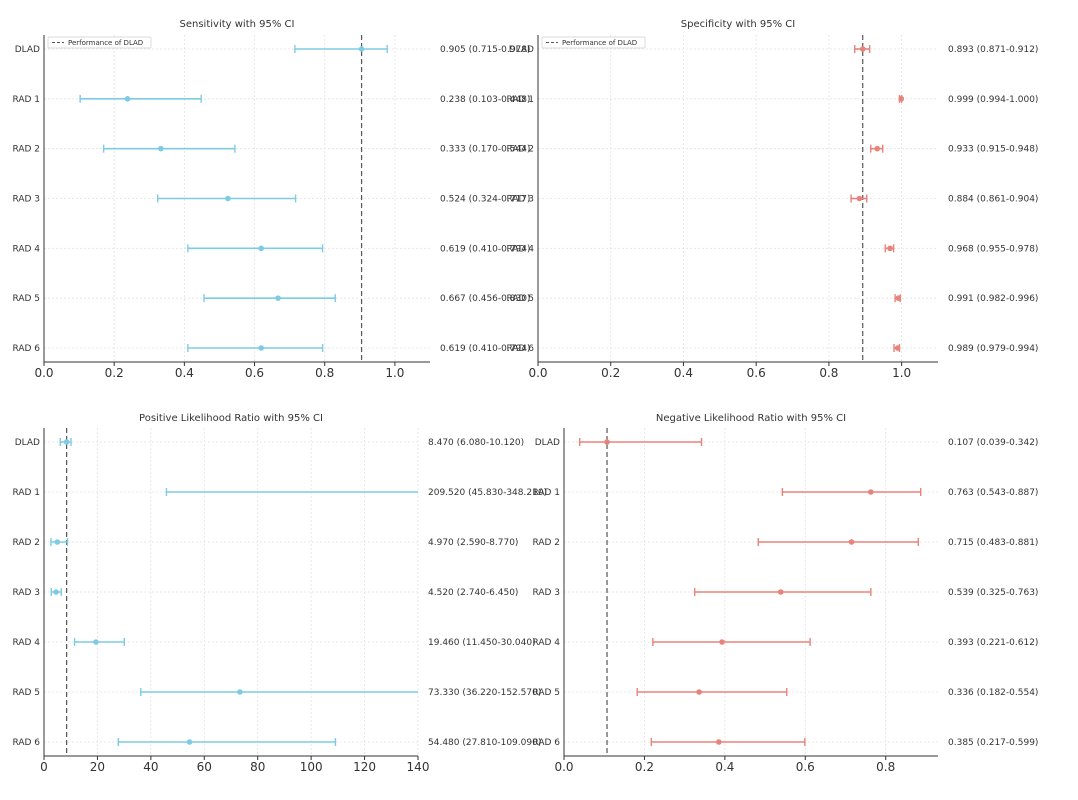 This screenshot has width=1078, height=800. What do you see at coordinates (993, 643) in the screenshot?
I see `value-annotation: 0.393 (0.221-0.612)` at bounding box center [993, 643].